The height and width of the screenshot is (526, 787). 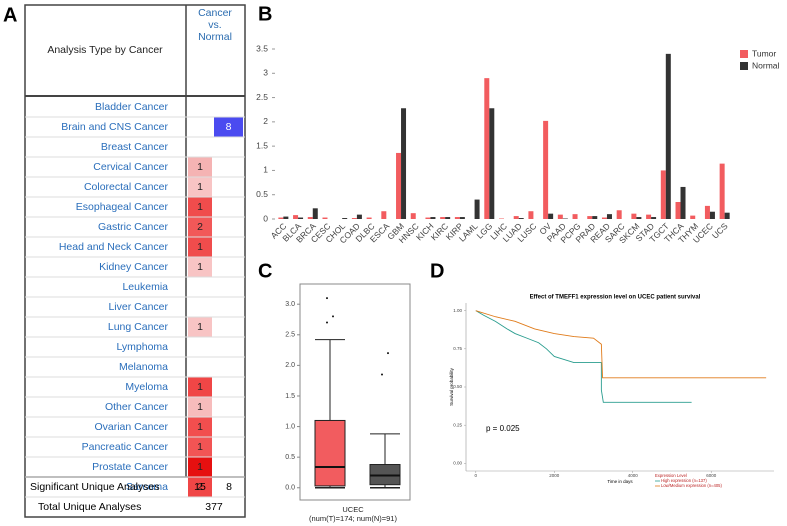 What do you see at coordinates (228, 127) in the screenshot?
I see `cell-down` at bounding box center [228, 127].